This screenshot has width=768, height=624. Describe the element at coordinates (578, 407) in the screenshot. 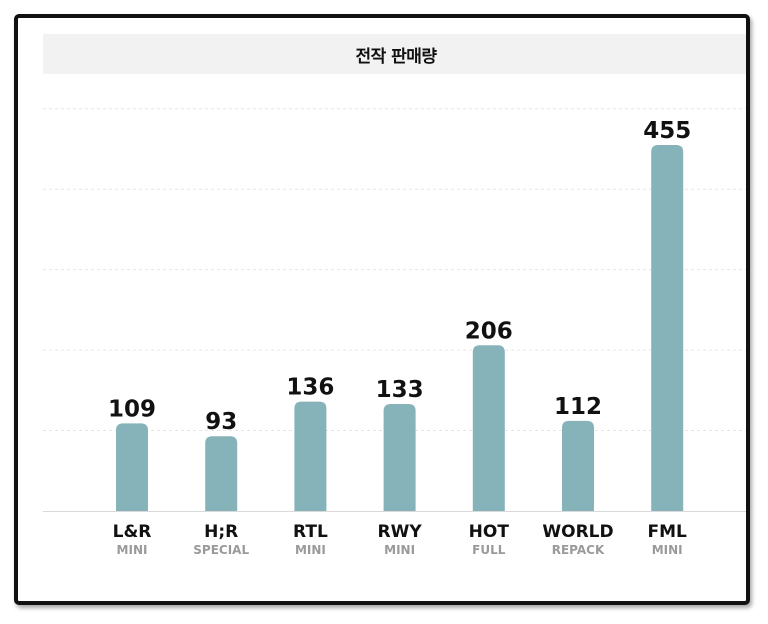

I see `data-label: 112` at that location.